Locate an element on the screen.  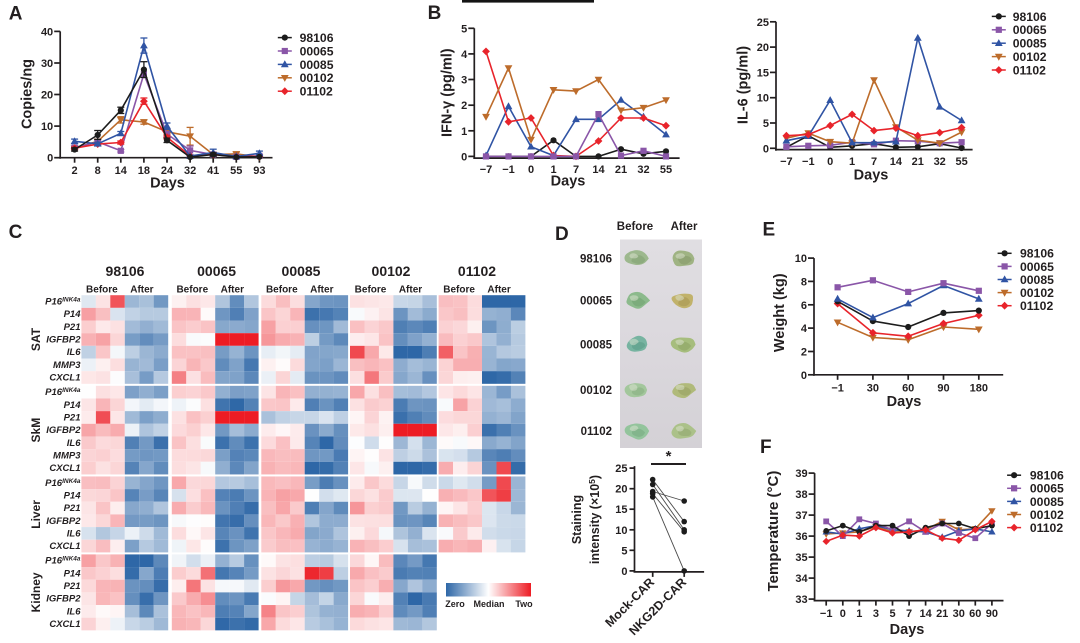
svg-text: 20 is located at coordinates (763, 48).